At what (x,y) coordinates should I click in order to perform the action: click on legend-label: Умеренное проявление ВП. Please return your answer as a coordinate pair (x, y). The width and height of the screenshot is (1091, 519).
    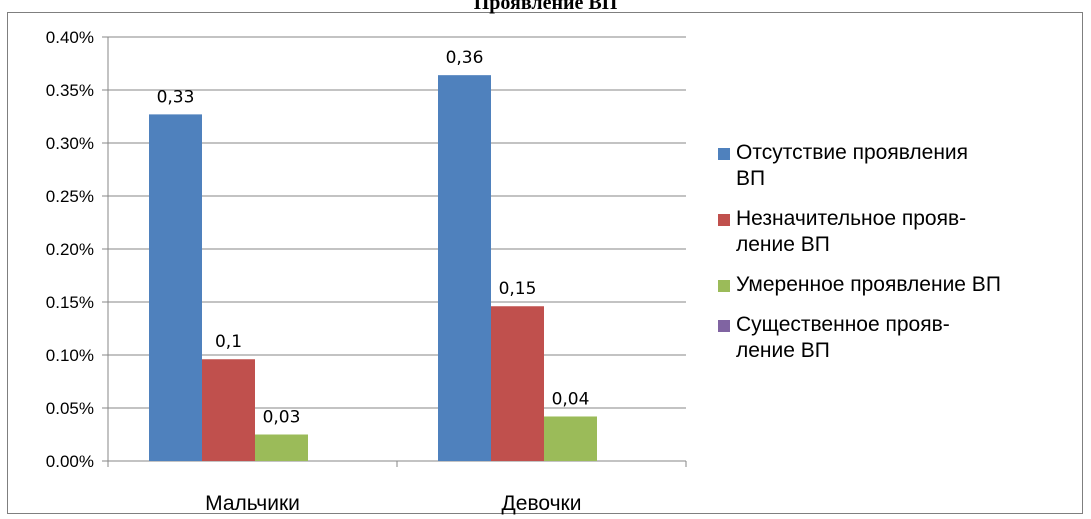
    Looking at the image, I should click on (868, 284).